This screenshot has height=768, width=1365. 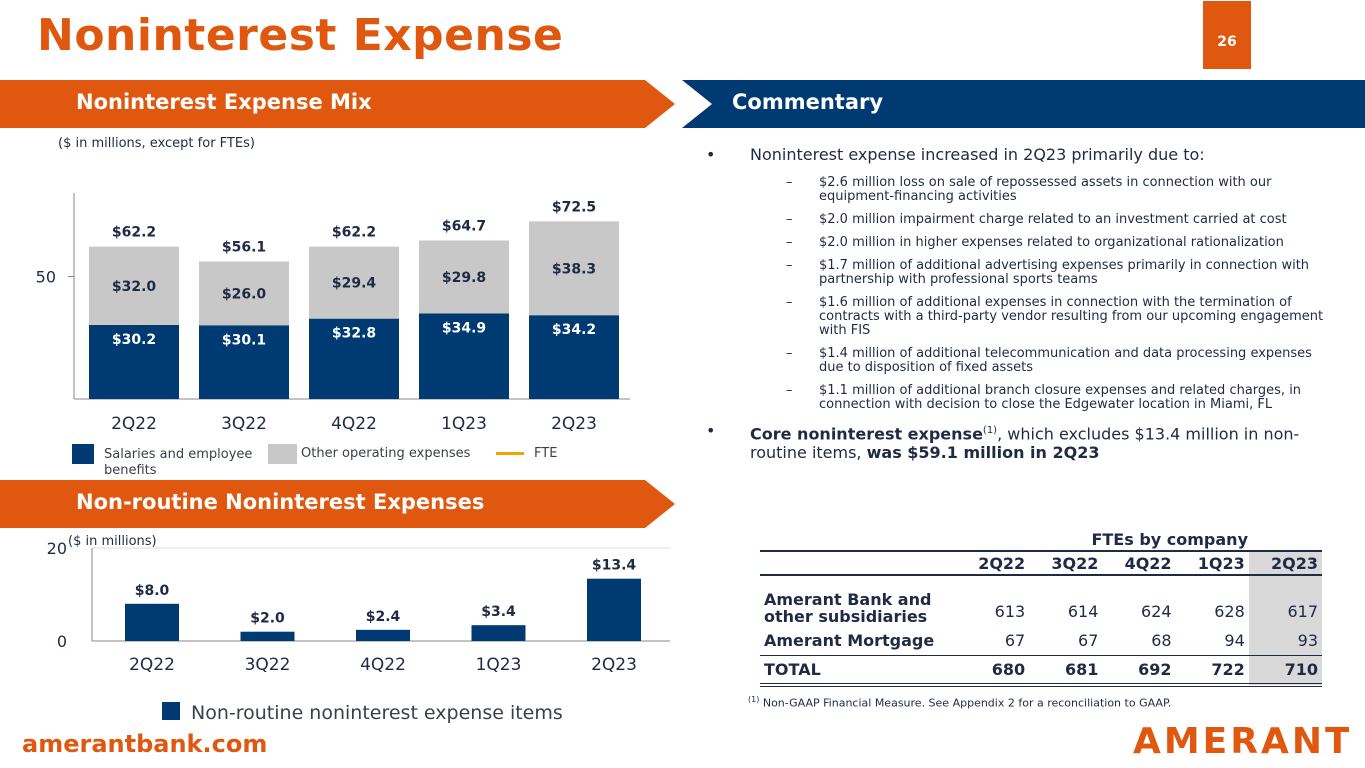 What do you see at coordinates (574, 330) in the screenshot?
I see `data-label-salaries: $34.2` at bounding box center [574, 330].